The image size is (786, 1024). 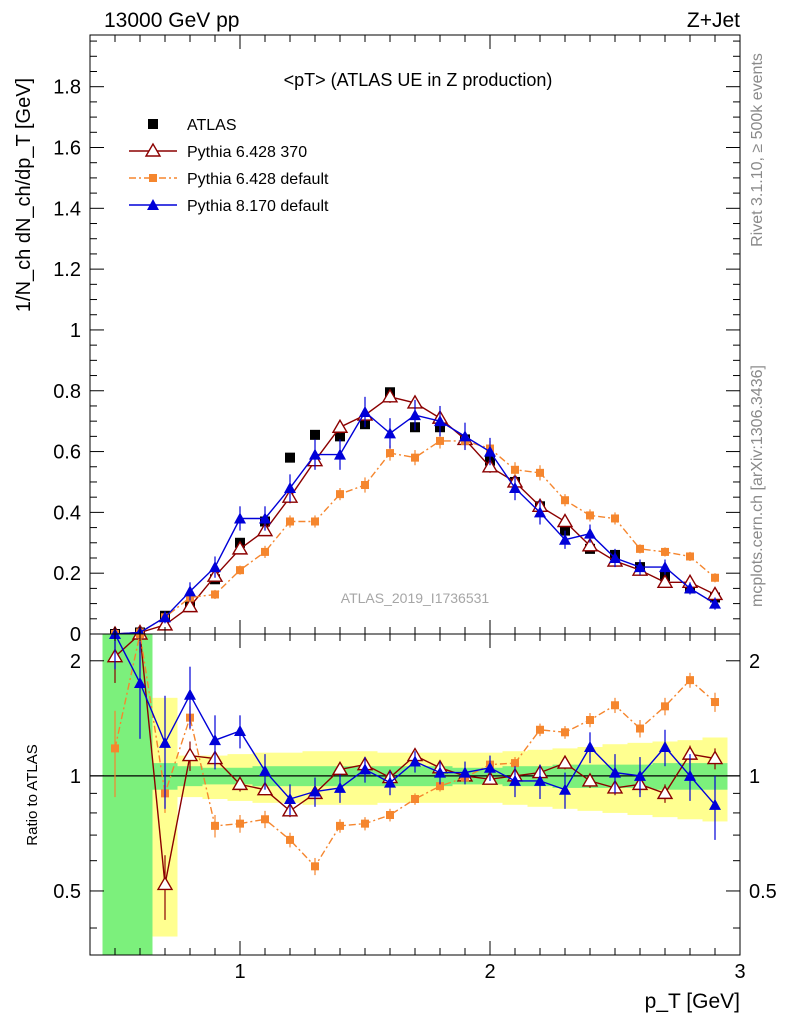 What do you see at coordinates (67, 513) in the screenshot?
I see `main-y-tick-label: 0.4` at bounding box center [67, 513].